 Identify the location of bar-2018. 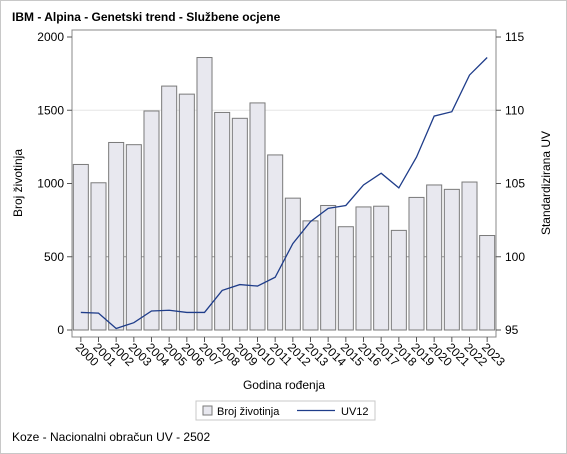
(398, 280).